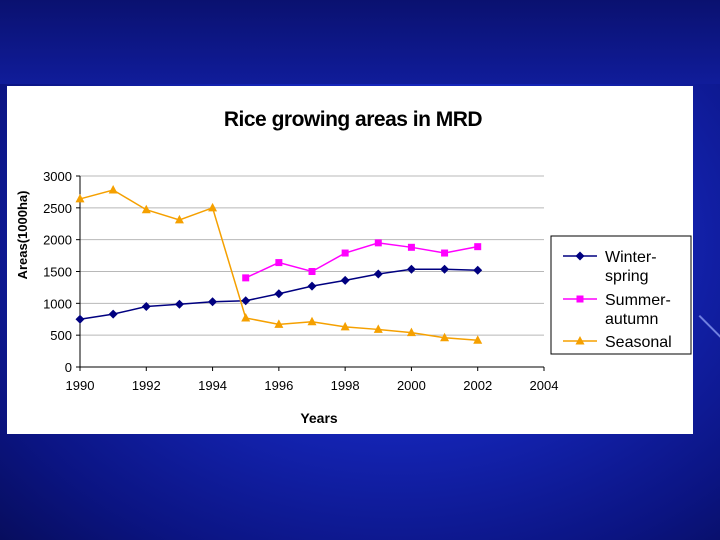 Image resolution: width=720 pixels, height=540 pixels. What do you see at coordinates (57, 208) in the screenshot?
I see `y-tick-label: 2500` at bounding box center [57, 208].